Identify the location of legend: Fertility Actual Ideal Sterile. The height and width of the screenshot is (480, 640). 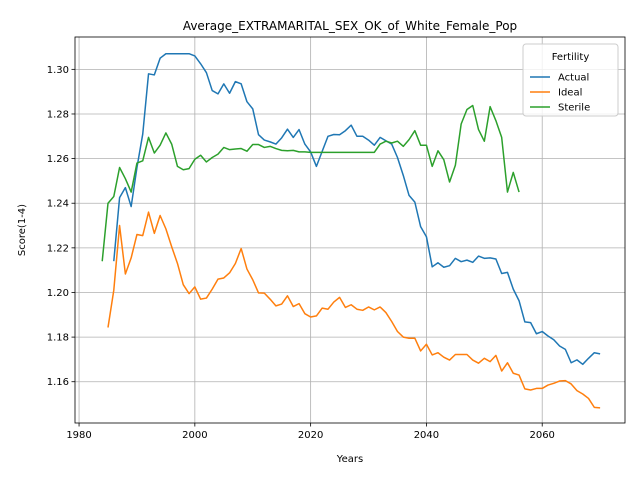
(570, 80).